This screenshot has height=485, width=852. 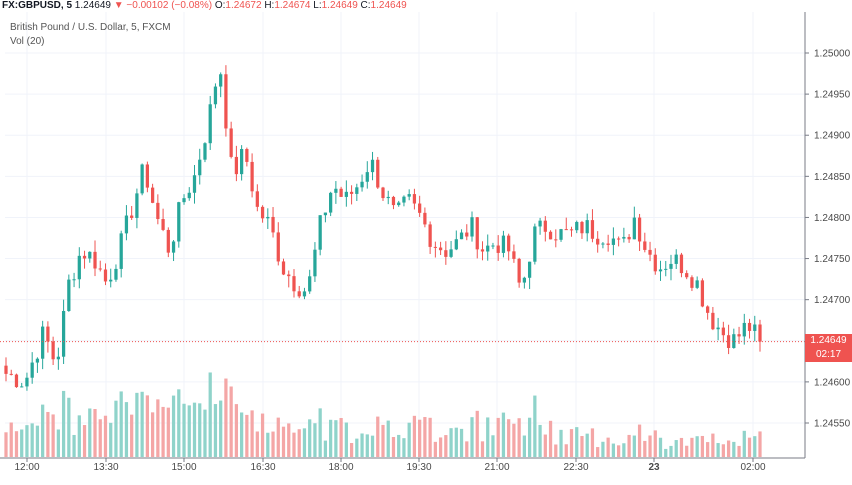 What do you see at coordinates (118, 5) in the screenshot?
I see `change-arrow-icon: ▼` at bounding box center [118, 5].